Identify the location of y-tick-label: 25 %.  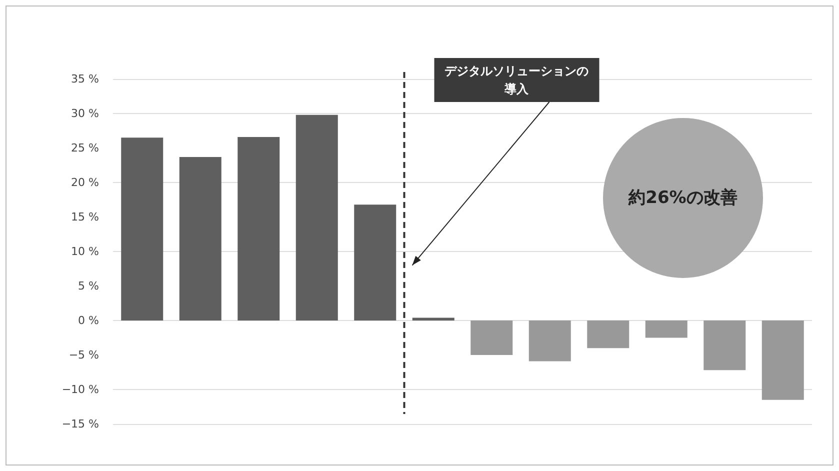
(85, 148).